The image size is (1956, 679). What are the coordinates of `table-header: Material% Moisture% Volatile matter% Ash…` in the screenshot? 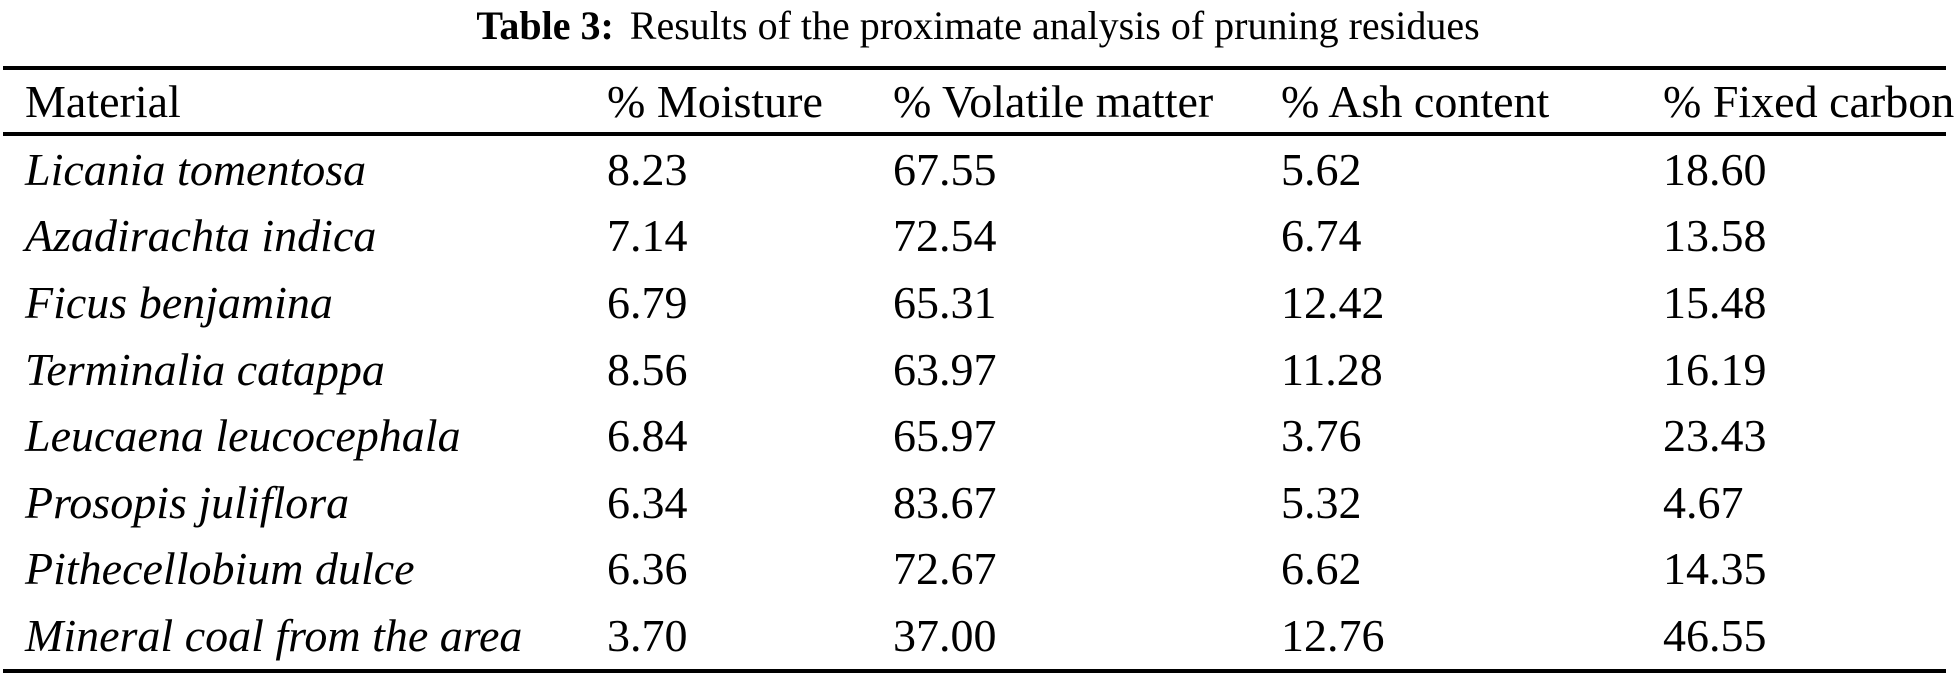 It's located at (978, 102).